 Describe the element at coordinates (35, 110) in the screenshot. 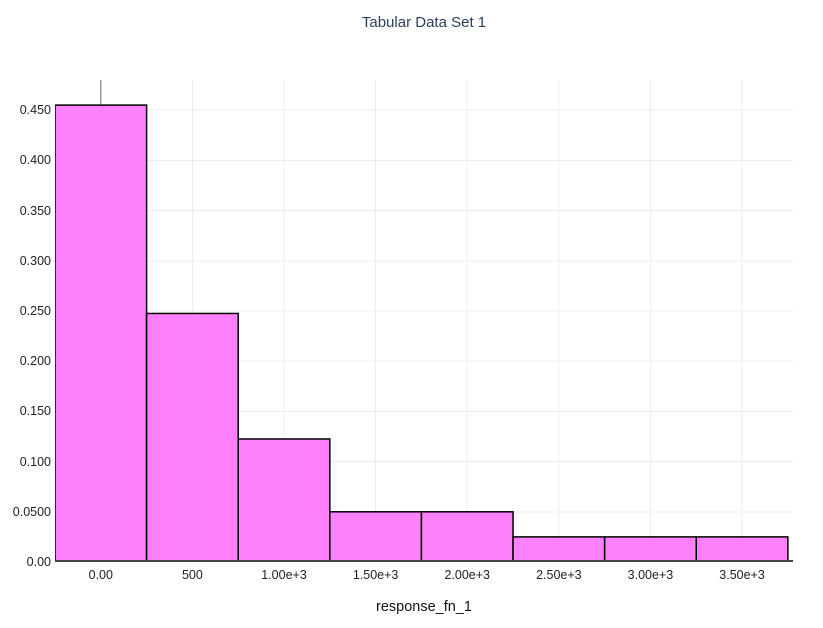

I see `y-tick-label: 0.450` at that location.